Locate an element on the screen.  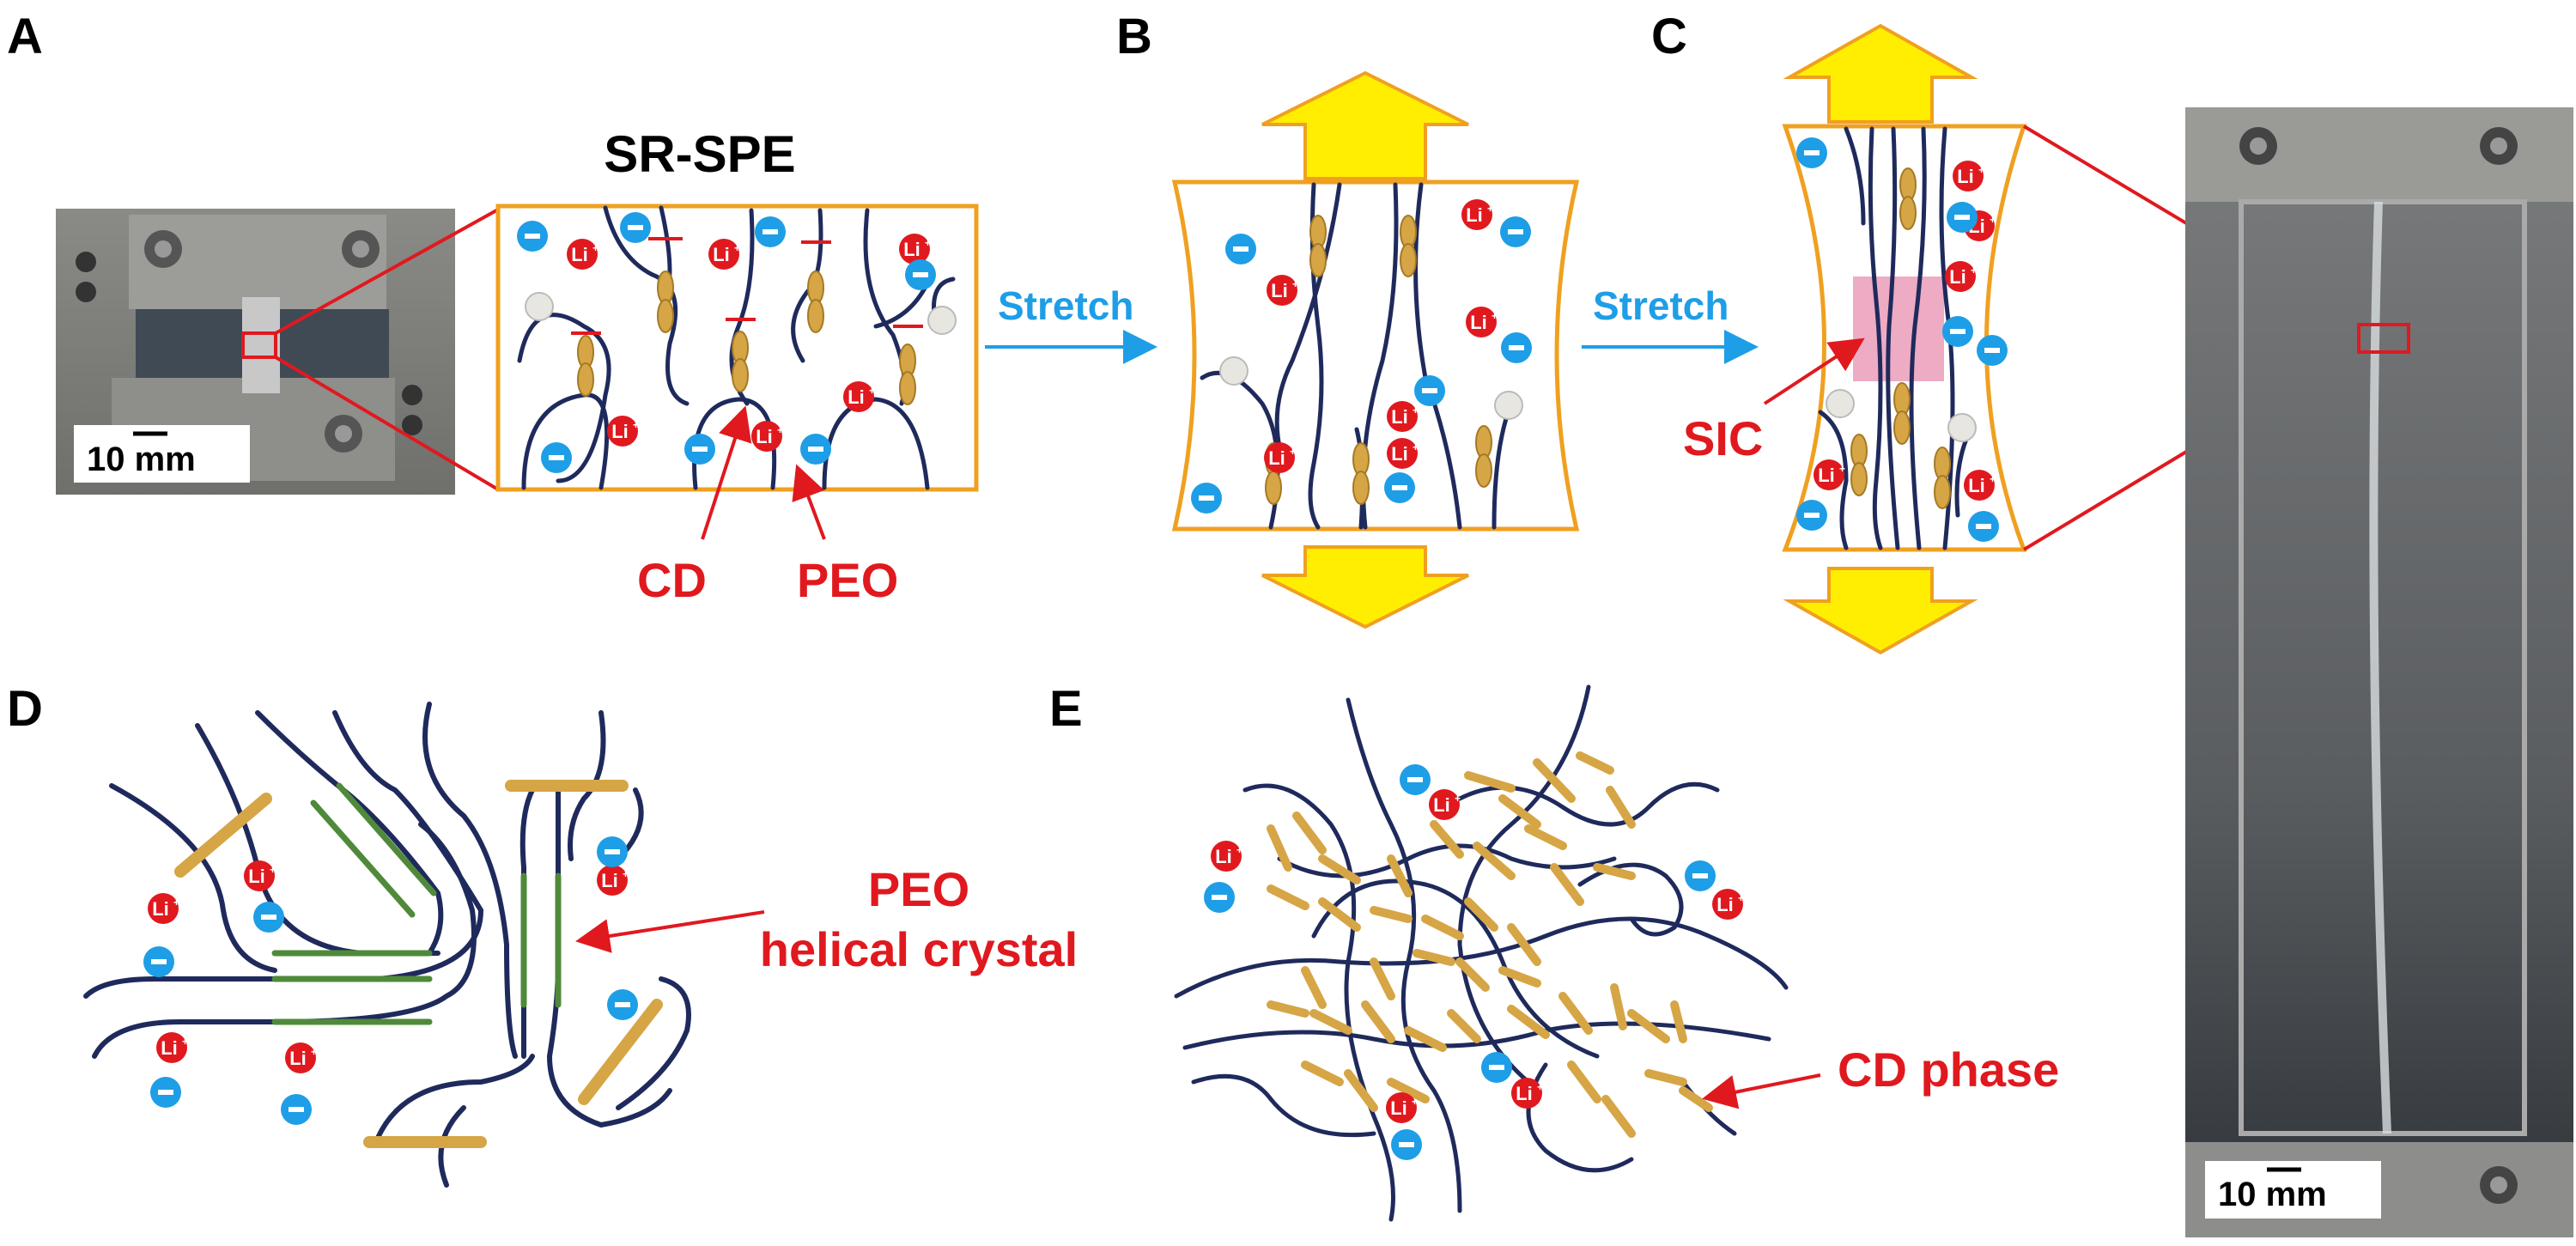
label-peo: PEO is located at coordinates (847, 580).